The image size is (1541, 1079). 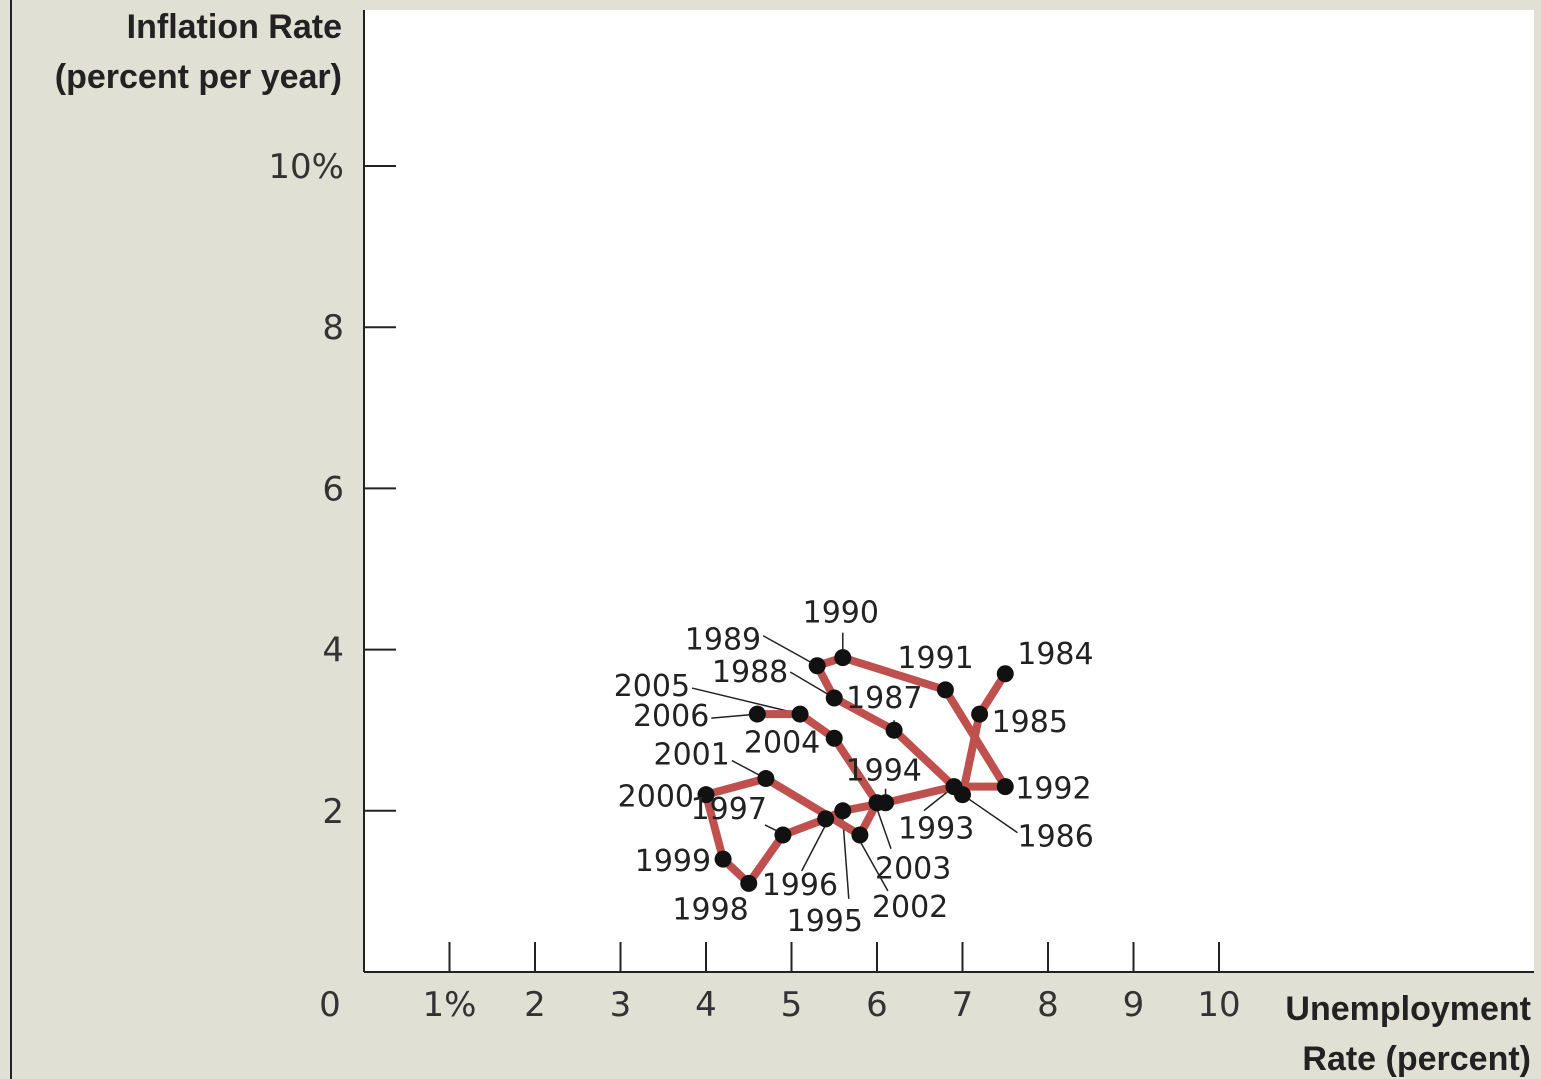 I want to click on year-label-1984: 1984, so click(x=1055, y=654).